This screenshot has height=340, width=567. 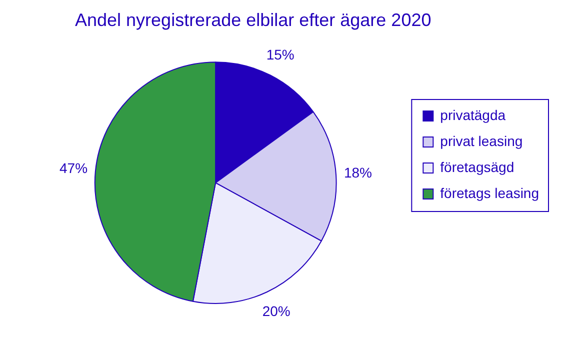 I want to click on data-label: 15%, so click(x=280, y=54).